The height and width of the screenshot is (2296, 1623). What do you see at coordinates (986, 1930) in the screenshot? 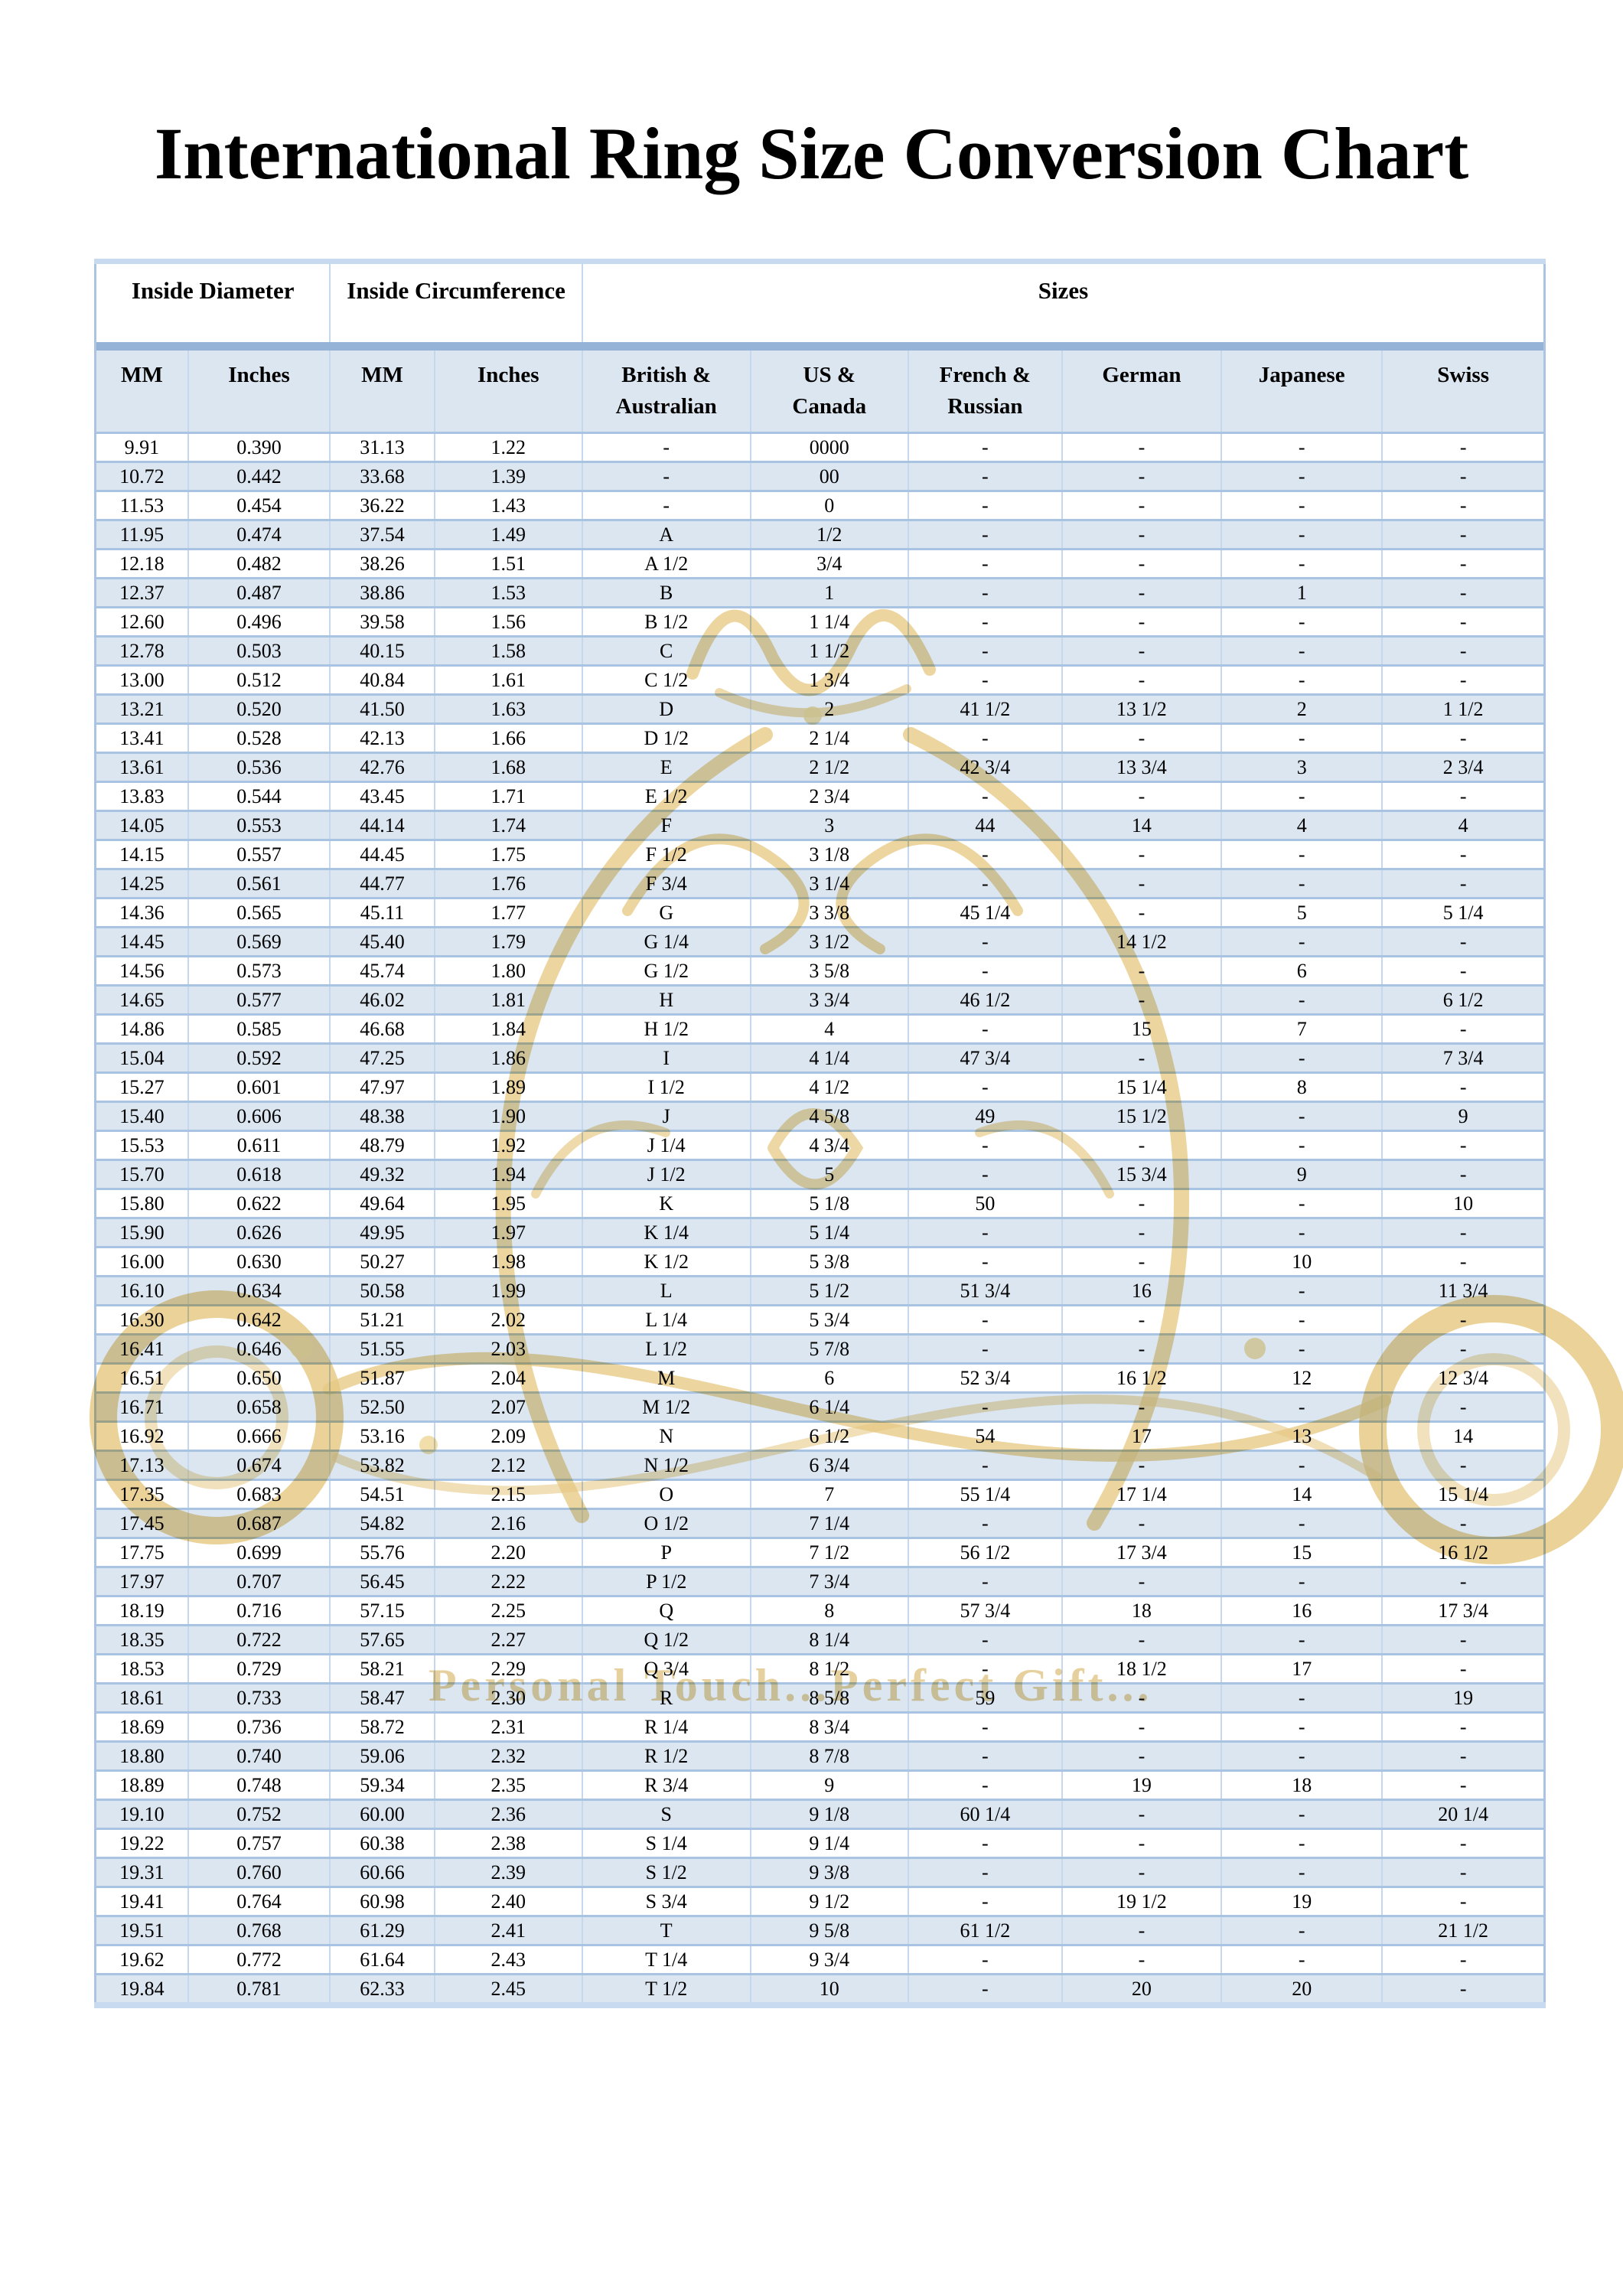
I see `table-cell: 61 1/2` at bounding box center [986, 1930].